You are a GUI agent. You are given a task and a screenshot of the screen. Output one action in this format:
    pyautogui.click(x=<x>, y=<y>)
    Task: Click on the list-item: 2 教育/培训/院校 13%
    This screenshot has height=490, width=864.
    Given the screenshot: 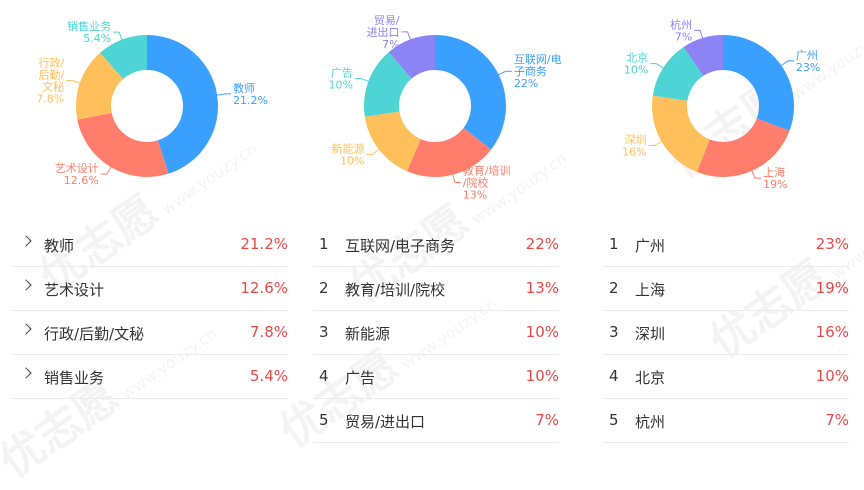 What is the action you would take?
    pyautogui.click(x=436, y=289)
    